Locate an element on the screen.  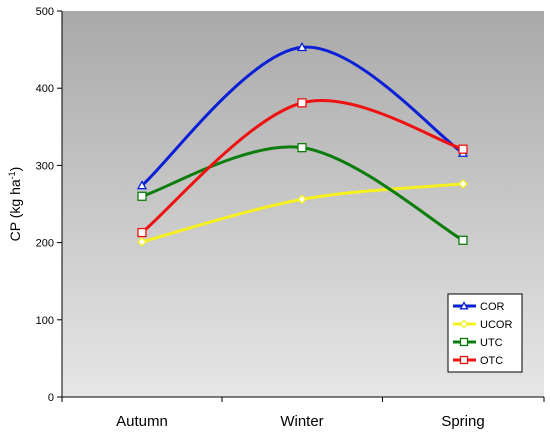
legend-label: COR is located at coordinates (492, 307).